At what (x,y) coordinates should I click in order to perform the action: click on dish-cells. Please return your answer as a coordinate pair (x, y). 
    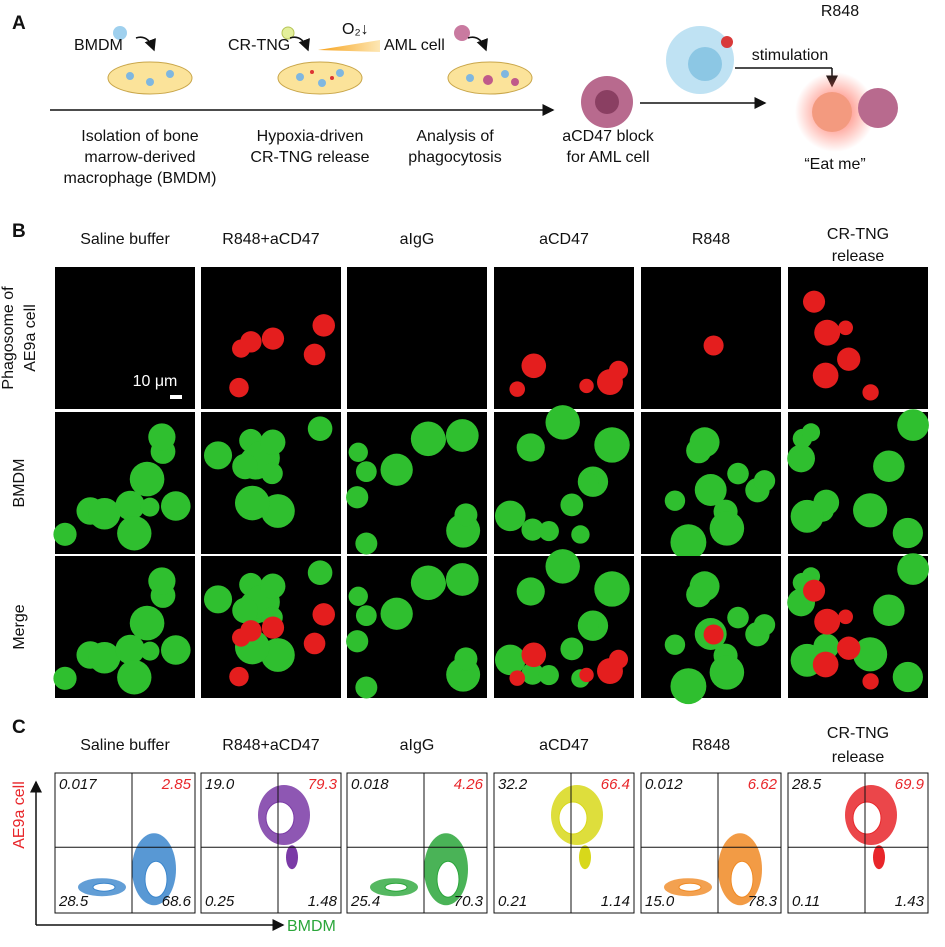
    Looking at the image, I should click on (322, 78).